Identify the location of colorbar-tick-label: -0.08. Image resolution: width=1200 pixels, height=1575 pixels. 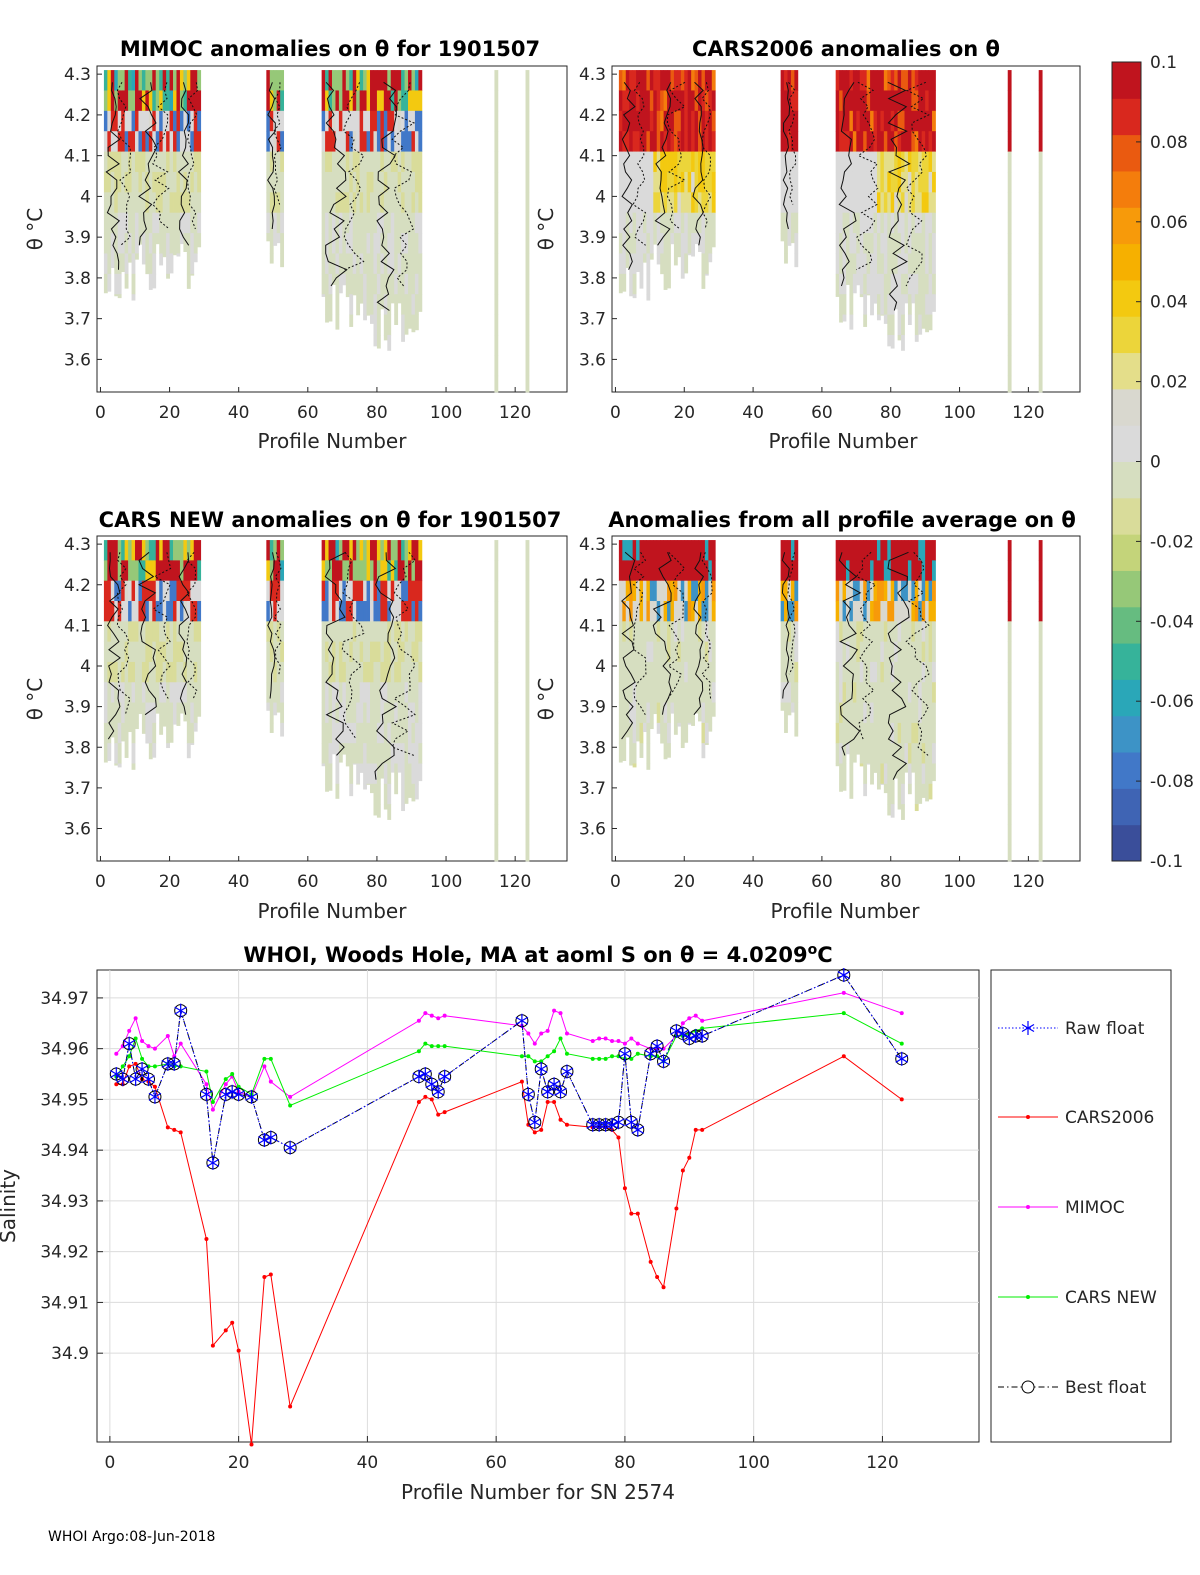
(1172, 782).